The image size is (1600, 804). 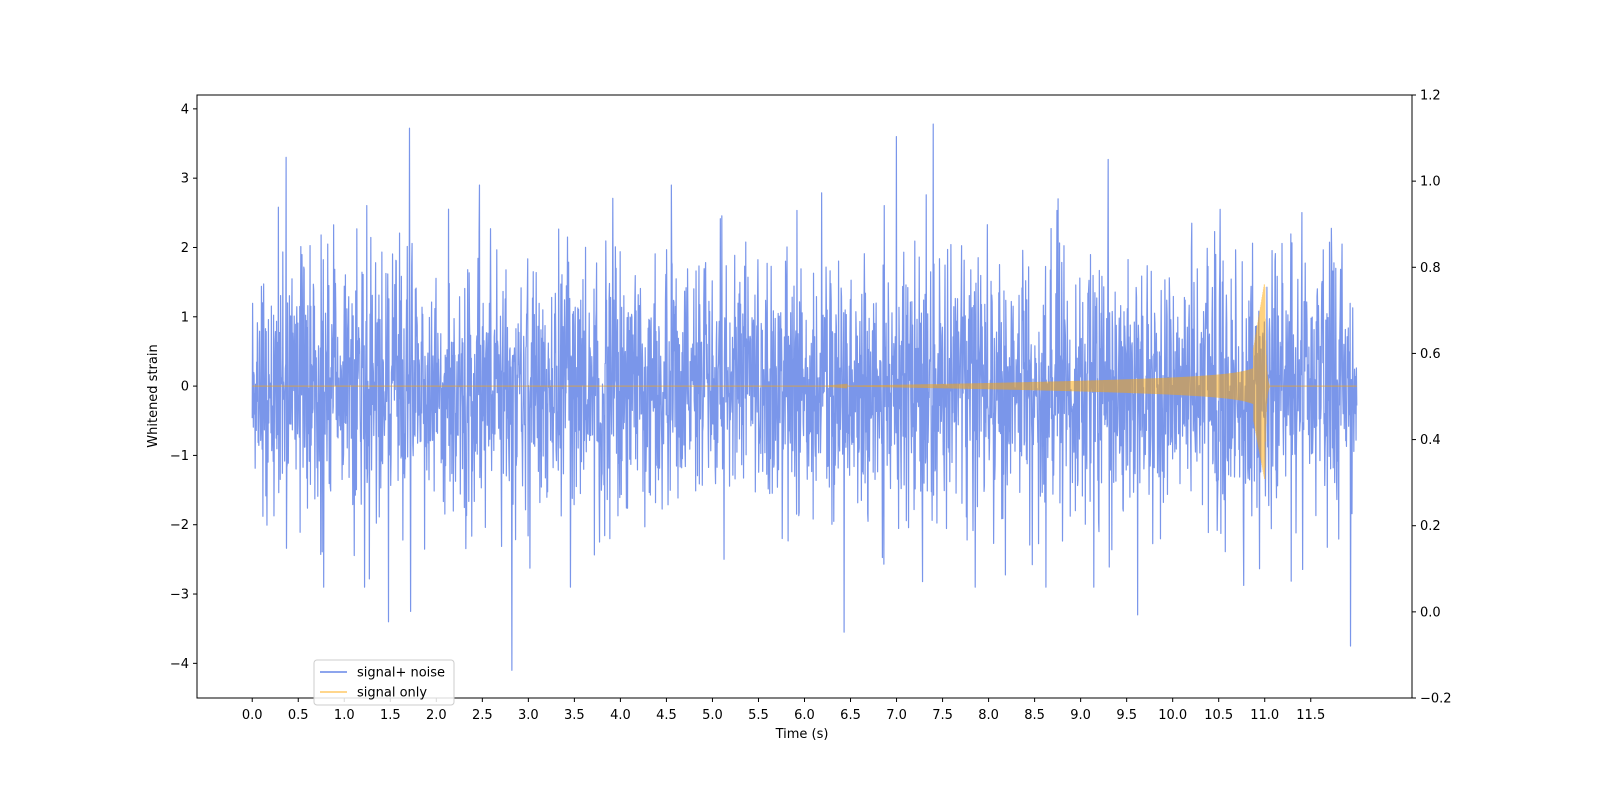 I want to click on y2-tick-label: −0.2, so click(x=1436, y=699).